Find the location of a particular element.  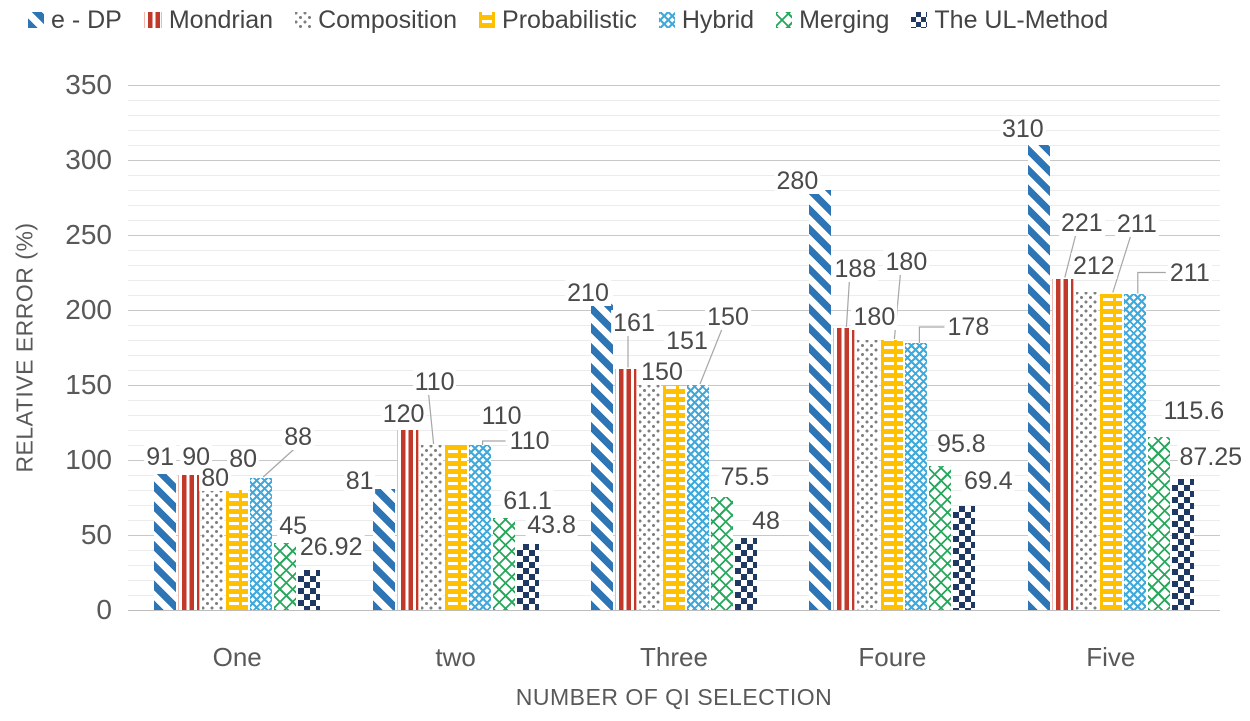

data-label-hybrid-five: 211 is located at coordinates (1189, 272).